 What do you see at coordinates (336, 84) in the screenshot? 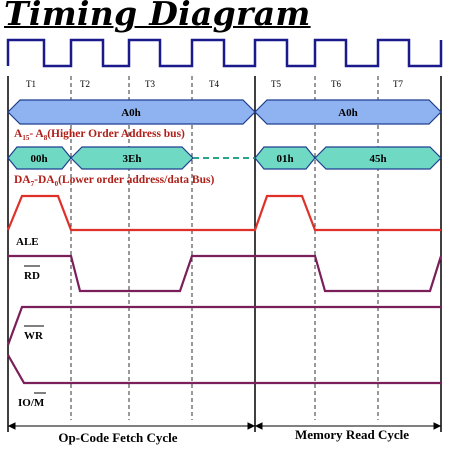
I see `state-label-t6: T6` at bounding box center [336, 84].